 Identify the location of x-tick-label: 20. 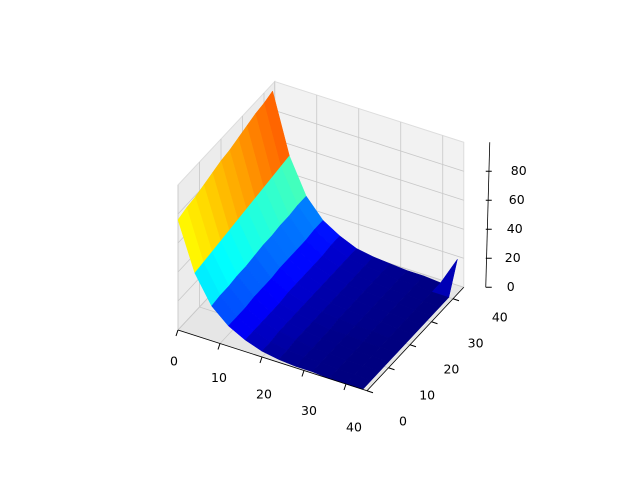
(264, 394).